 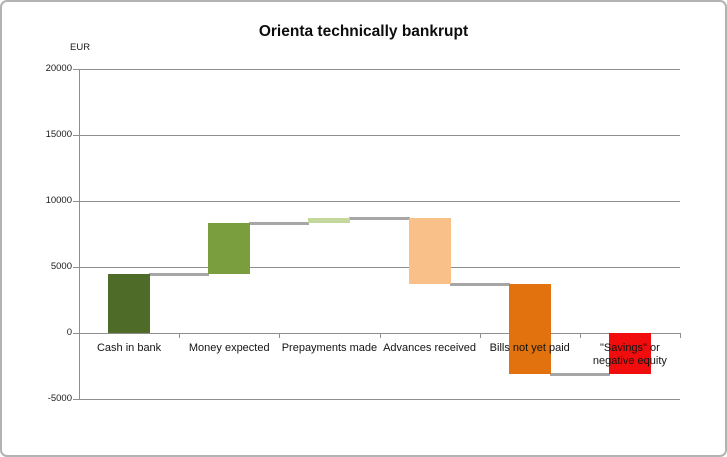 What do you see at coordinates (79, 234) in the screenshot?
I see `y-axis-line` at bounding box center [79, 234].